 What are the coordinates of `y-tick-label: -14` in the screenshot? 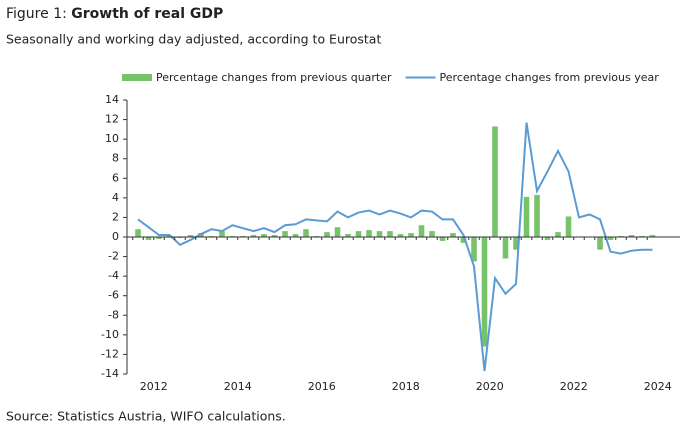 It's located at (110, 373).